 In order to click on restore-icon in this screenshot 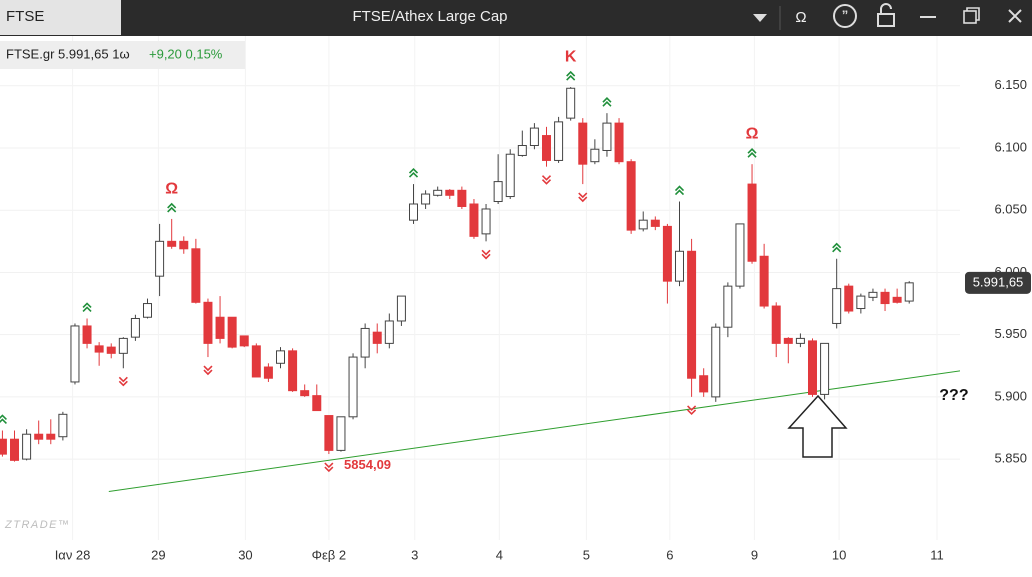, I will do `click(971, 15)`.